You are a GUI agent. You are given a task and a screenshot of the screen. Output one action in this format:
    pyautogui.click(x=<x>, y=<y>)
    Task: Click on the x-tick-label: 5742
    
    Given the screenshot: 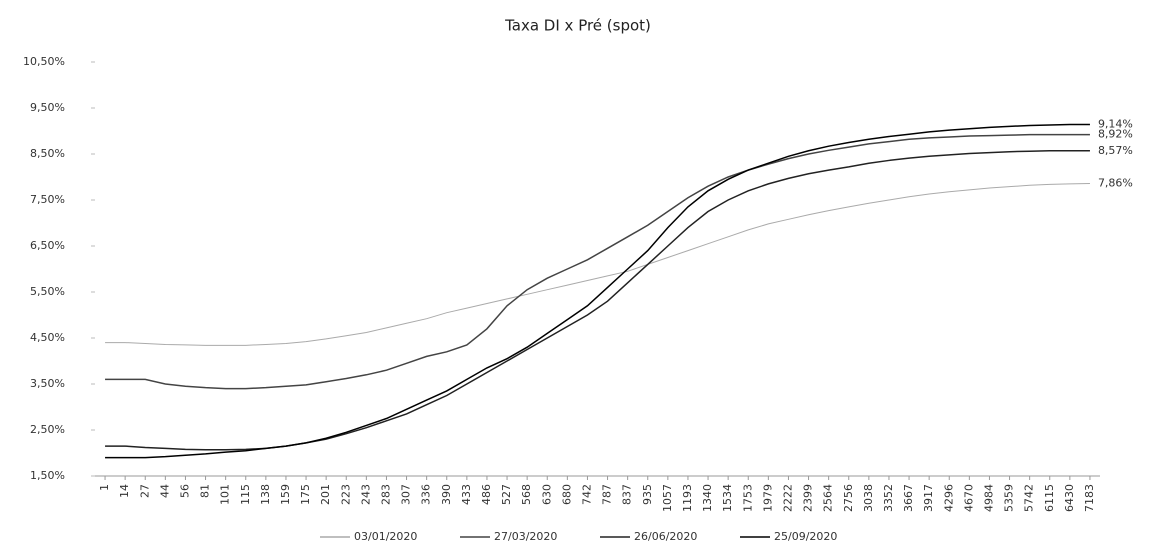 What is the action you would take?
    pyautogui.click(x=1029, y=498)
    